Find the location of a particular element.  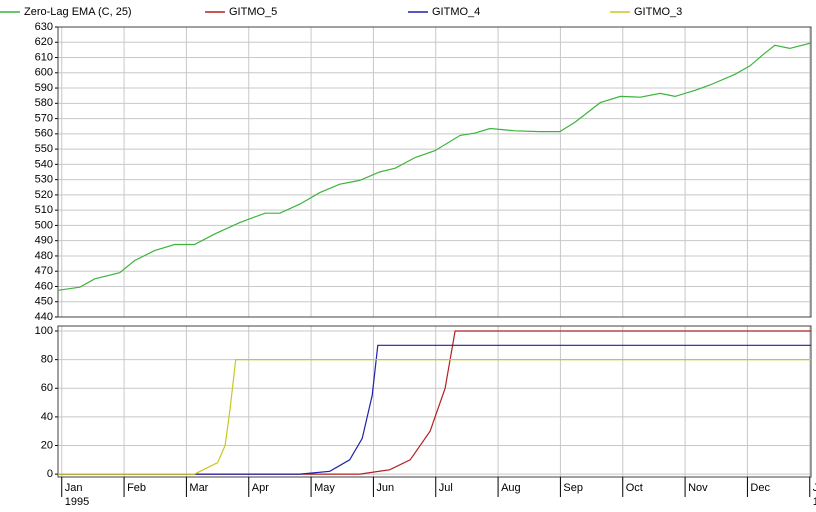

y-tick-label: 470 is located at coordinates (44, 271).